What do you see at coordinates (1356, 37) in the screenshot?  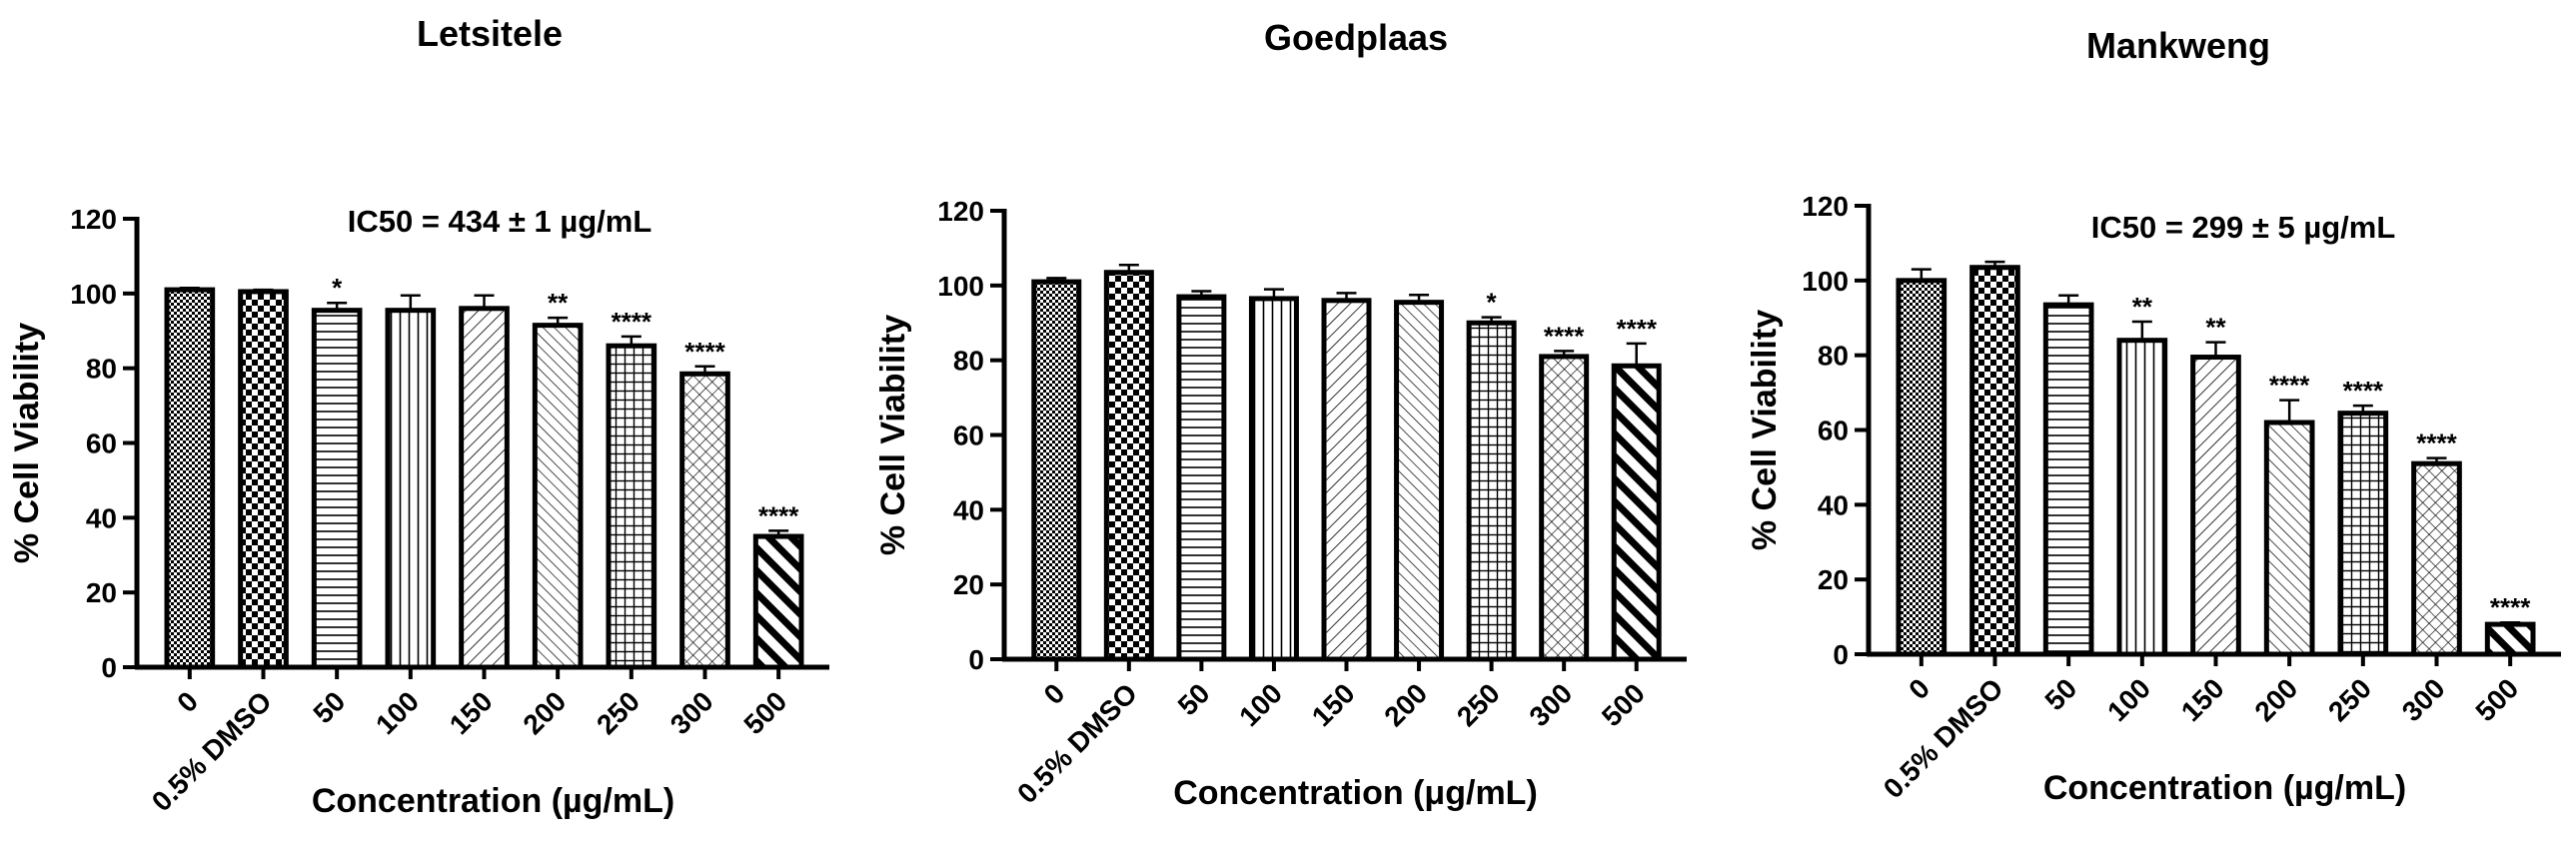 I see `chart-title: Goedplaas` at bounding box center [1356, 37].